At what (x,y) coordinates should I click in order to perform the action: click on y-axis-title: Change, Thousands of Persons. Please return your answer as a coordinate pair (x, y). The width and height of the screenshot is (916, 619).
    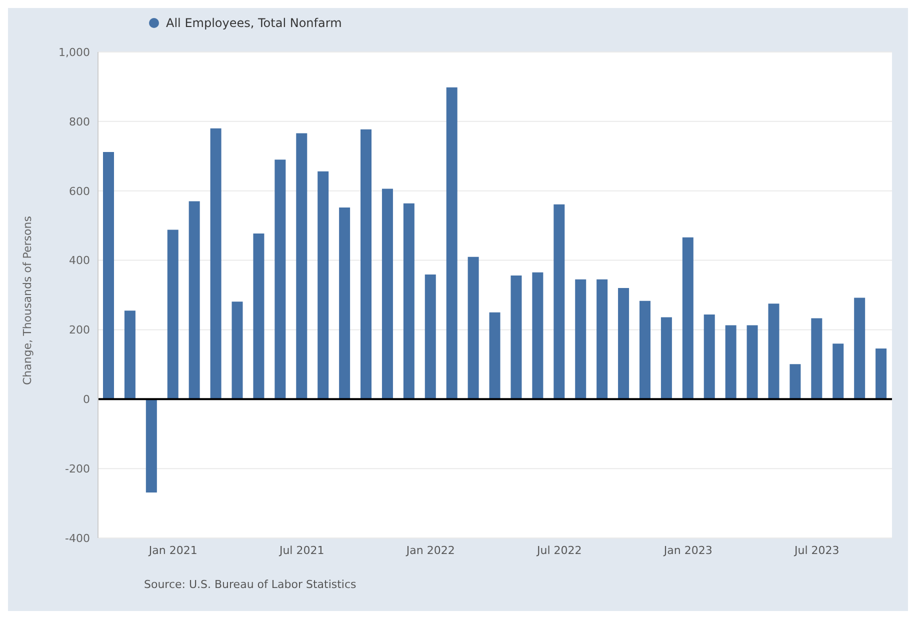
    Looking at the image, I should click on (27, 300).